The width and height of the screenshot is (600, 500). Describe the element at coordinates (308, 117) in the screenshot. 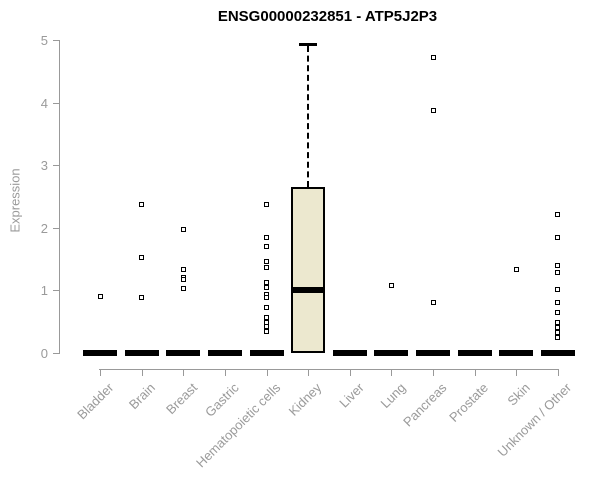

I see `upper-whisker` at that location.